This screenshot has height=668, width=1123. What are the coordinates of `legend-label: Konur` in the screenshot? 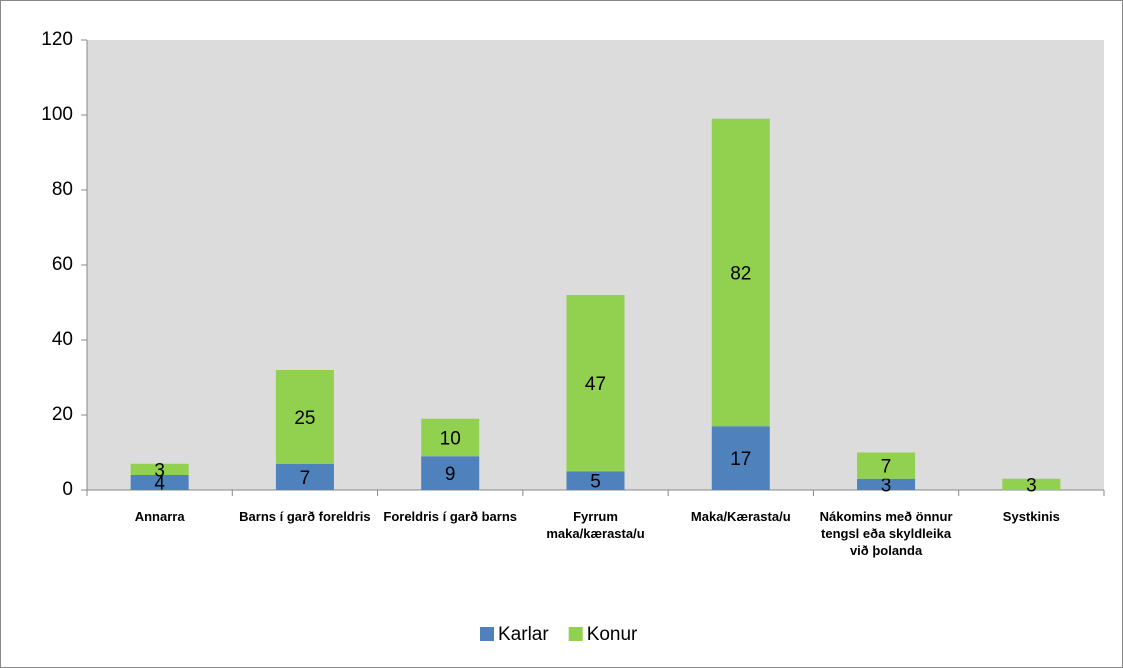 It's located at (612, 634).